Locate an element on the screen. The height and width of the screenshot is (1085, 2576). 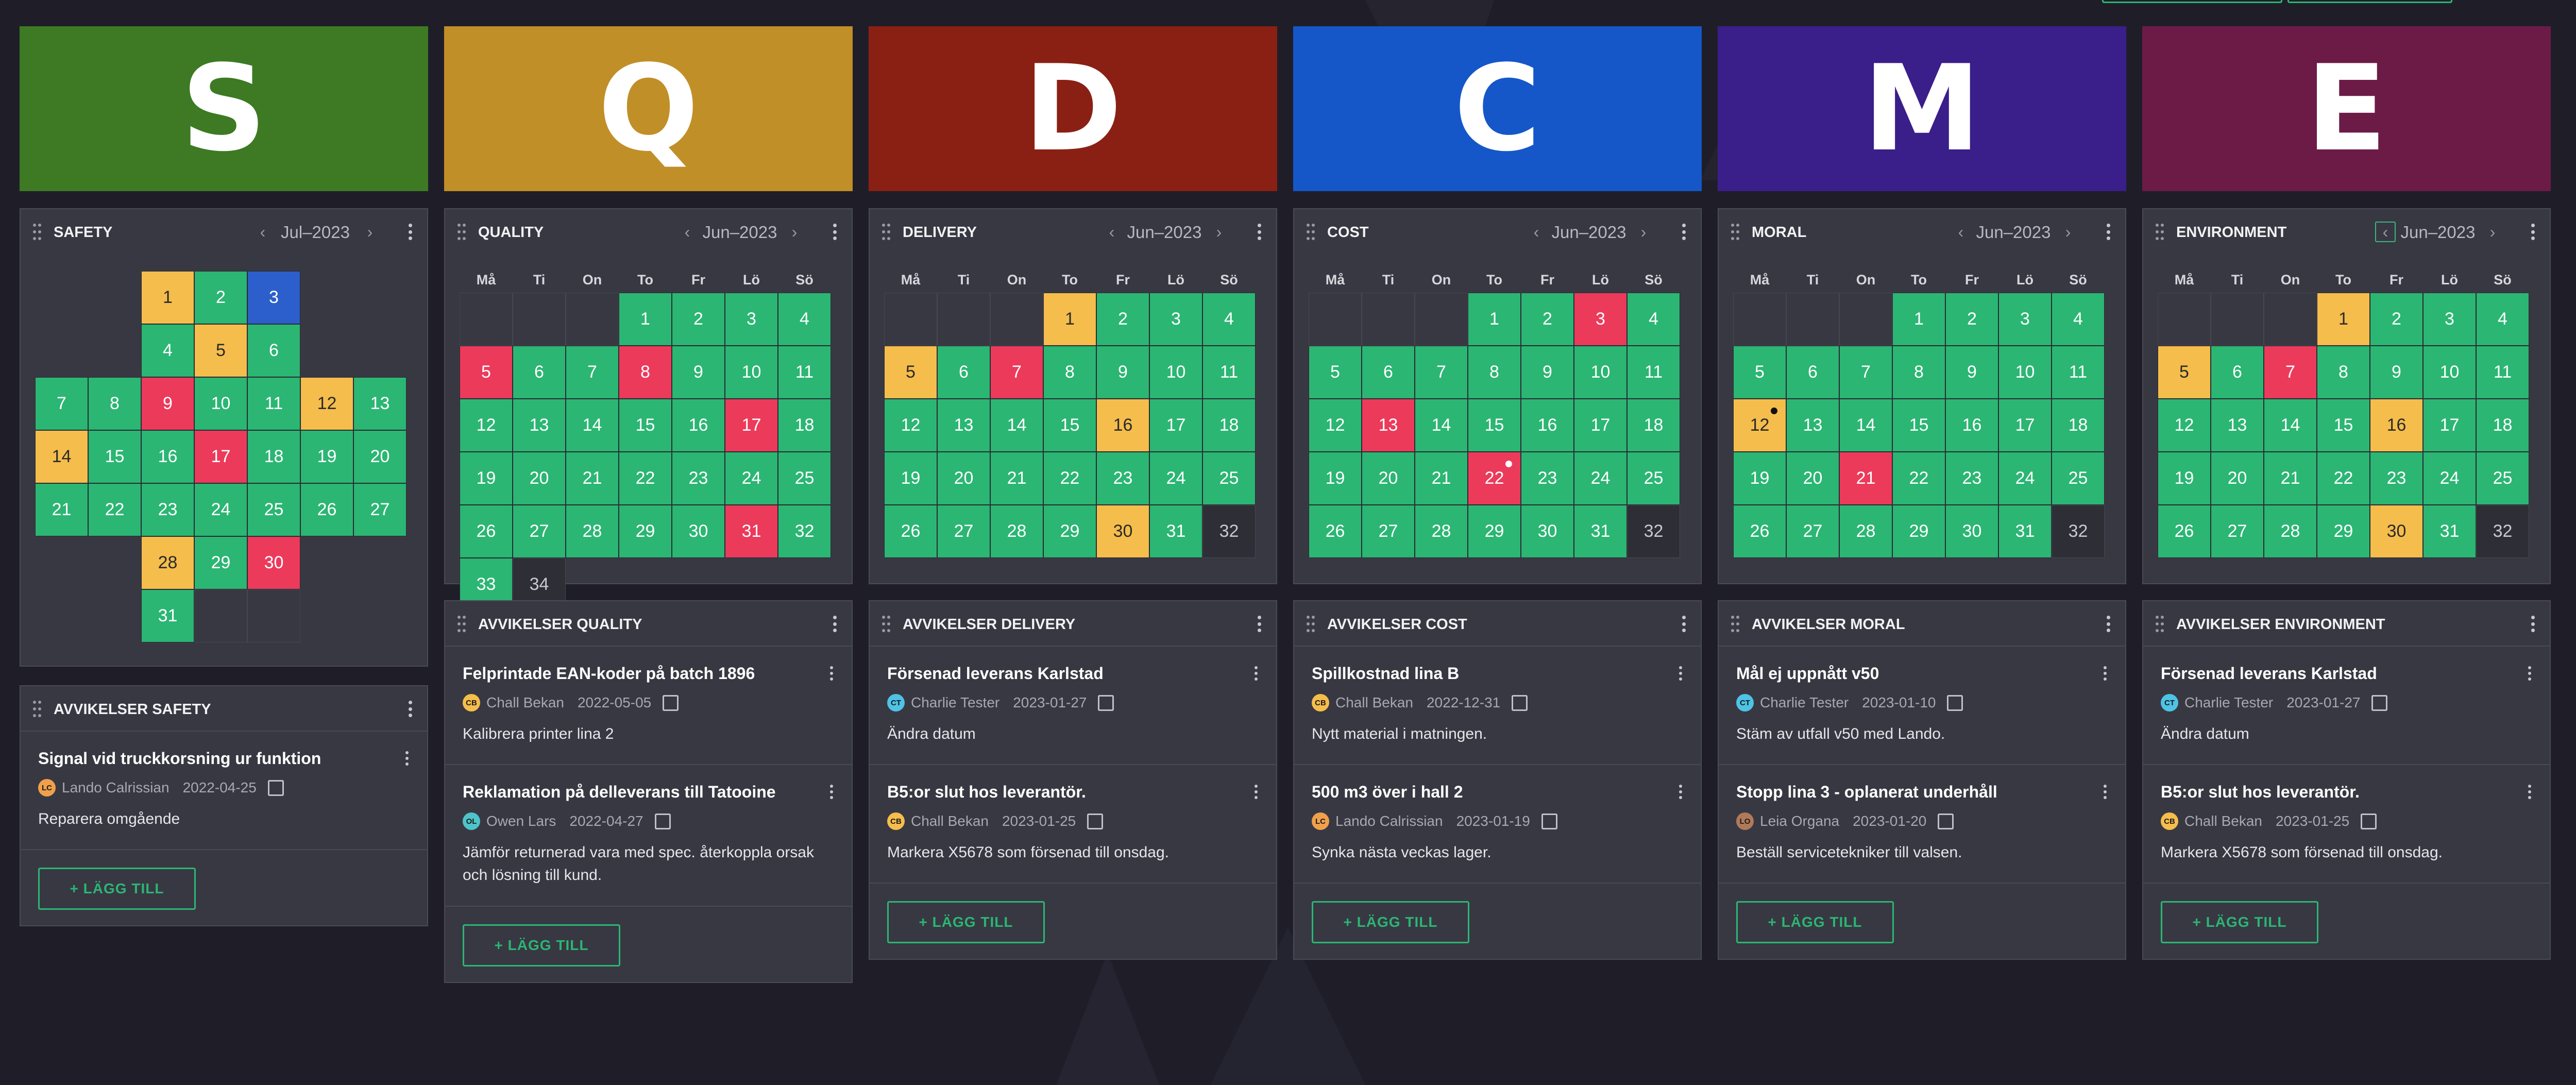
day-cell: 5 is located at coordinates (486, 372).